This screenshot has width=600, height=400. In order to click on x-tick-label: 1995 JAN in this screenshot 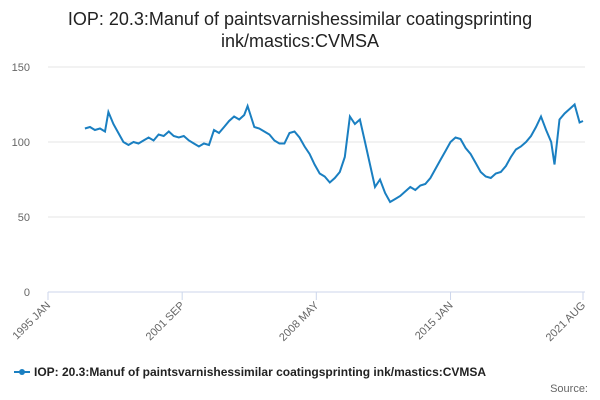, I will do `click(31, 321)`.